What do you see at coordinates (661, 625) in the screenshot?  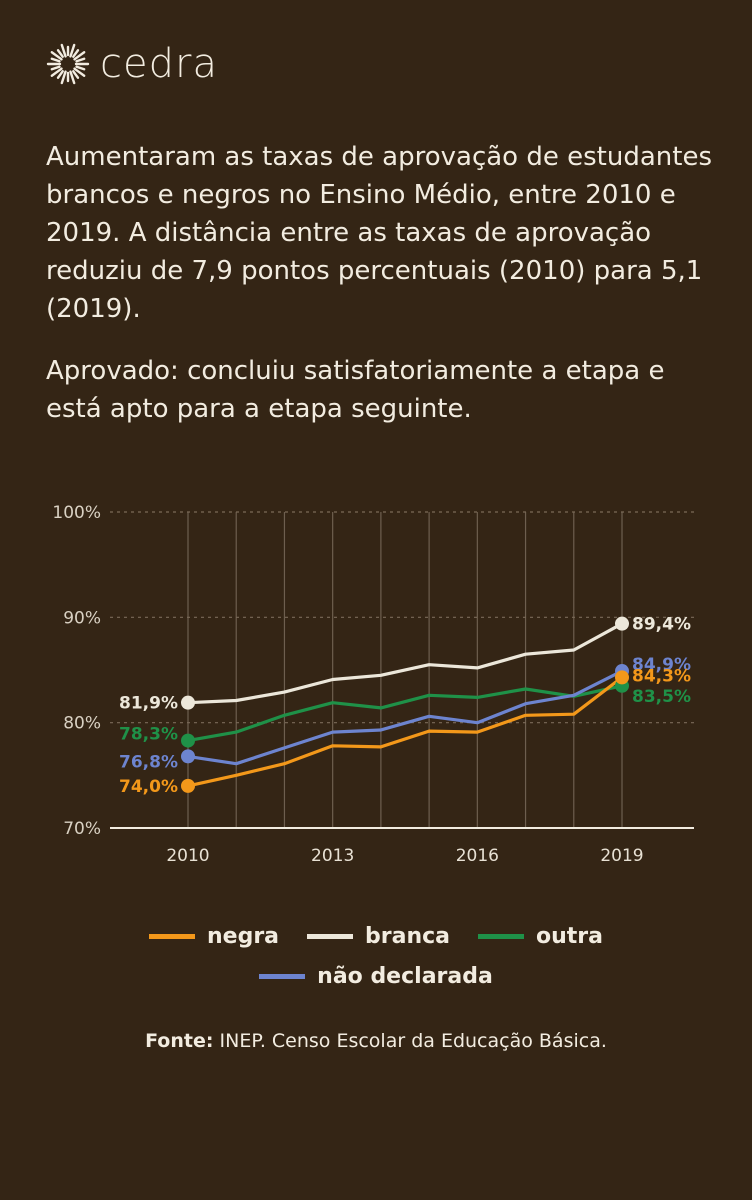 I see `data-label: 89,4%` at bounding box center [661, 625].